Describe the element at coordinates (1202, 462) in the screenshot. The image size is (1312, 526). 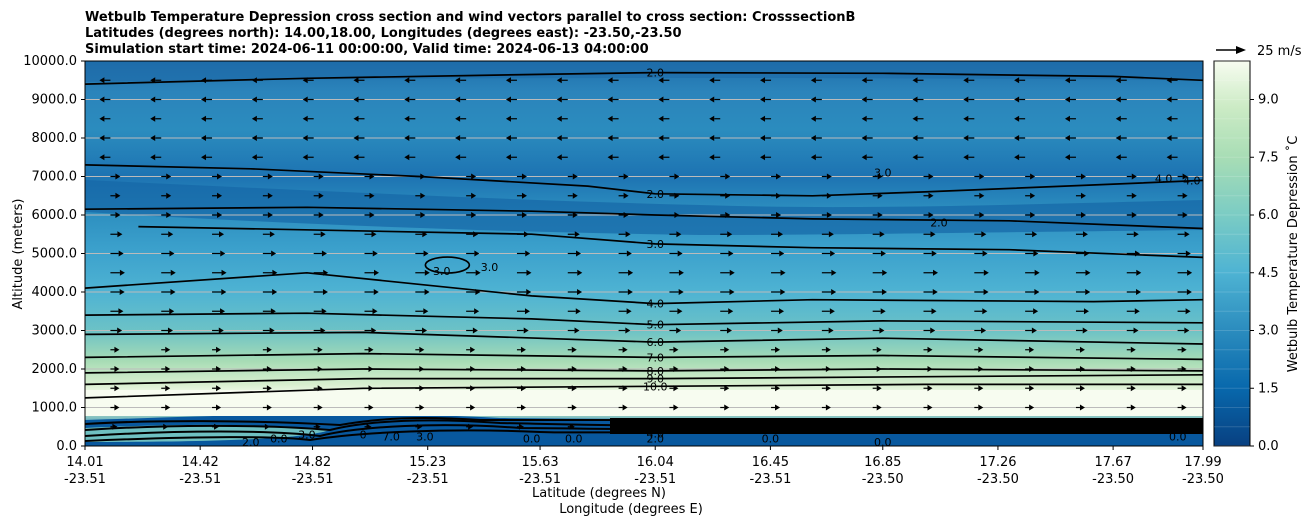
I see `x-tick-label-lat: 17.99` at that location.